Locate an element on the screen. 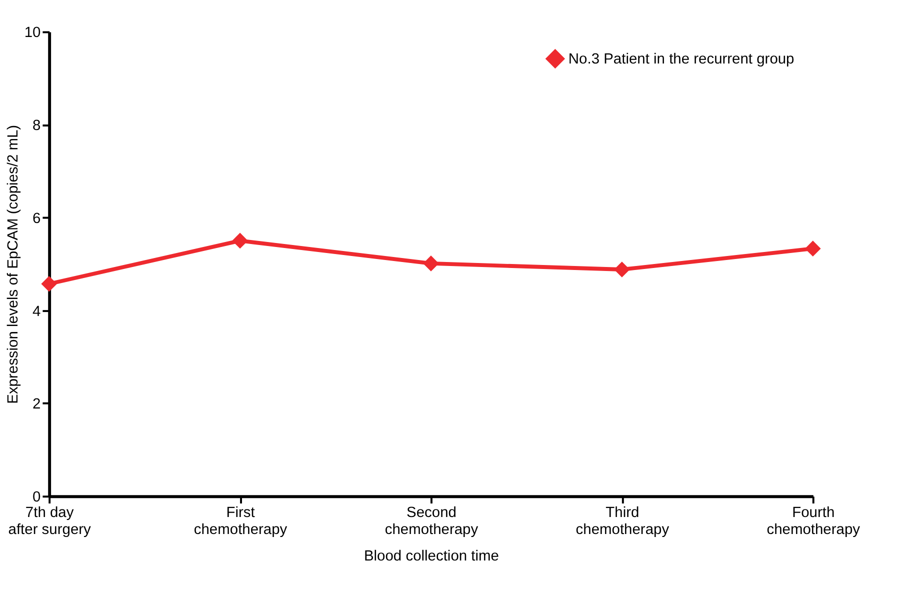 This screenshot has height=591, width=914. y-axis-title: Expression levels of EpCAM (copies/2 mL) is located at coordinates (13, 264).